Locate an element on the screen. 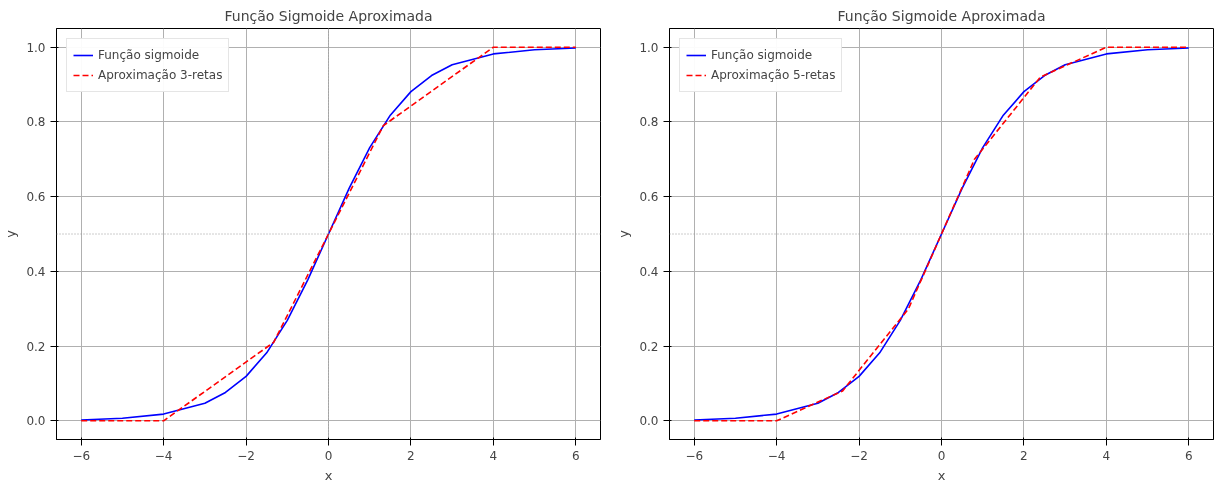 The width and height of the screenshot is (1222, 491). legend-label: Aproximação 3-retas is located at coordinates (160, 75).